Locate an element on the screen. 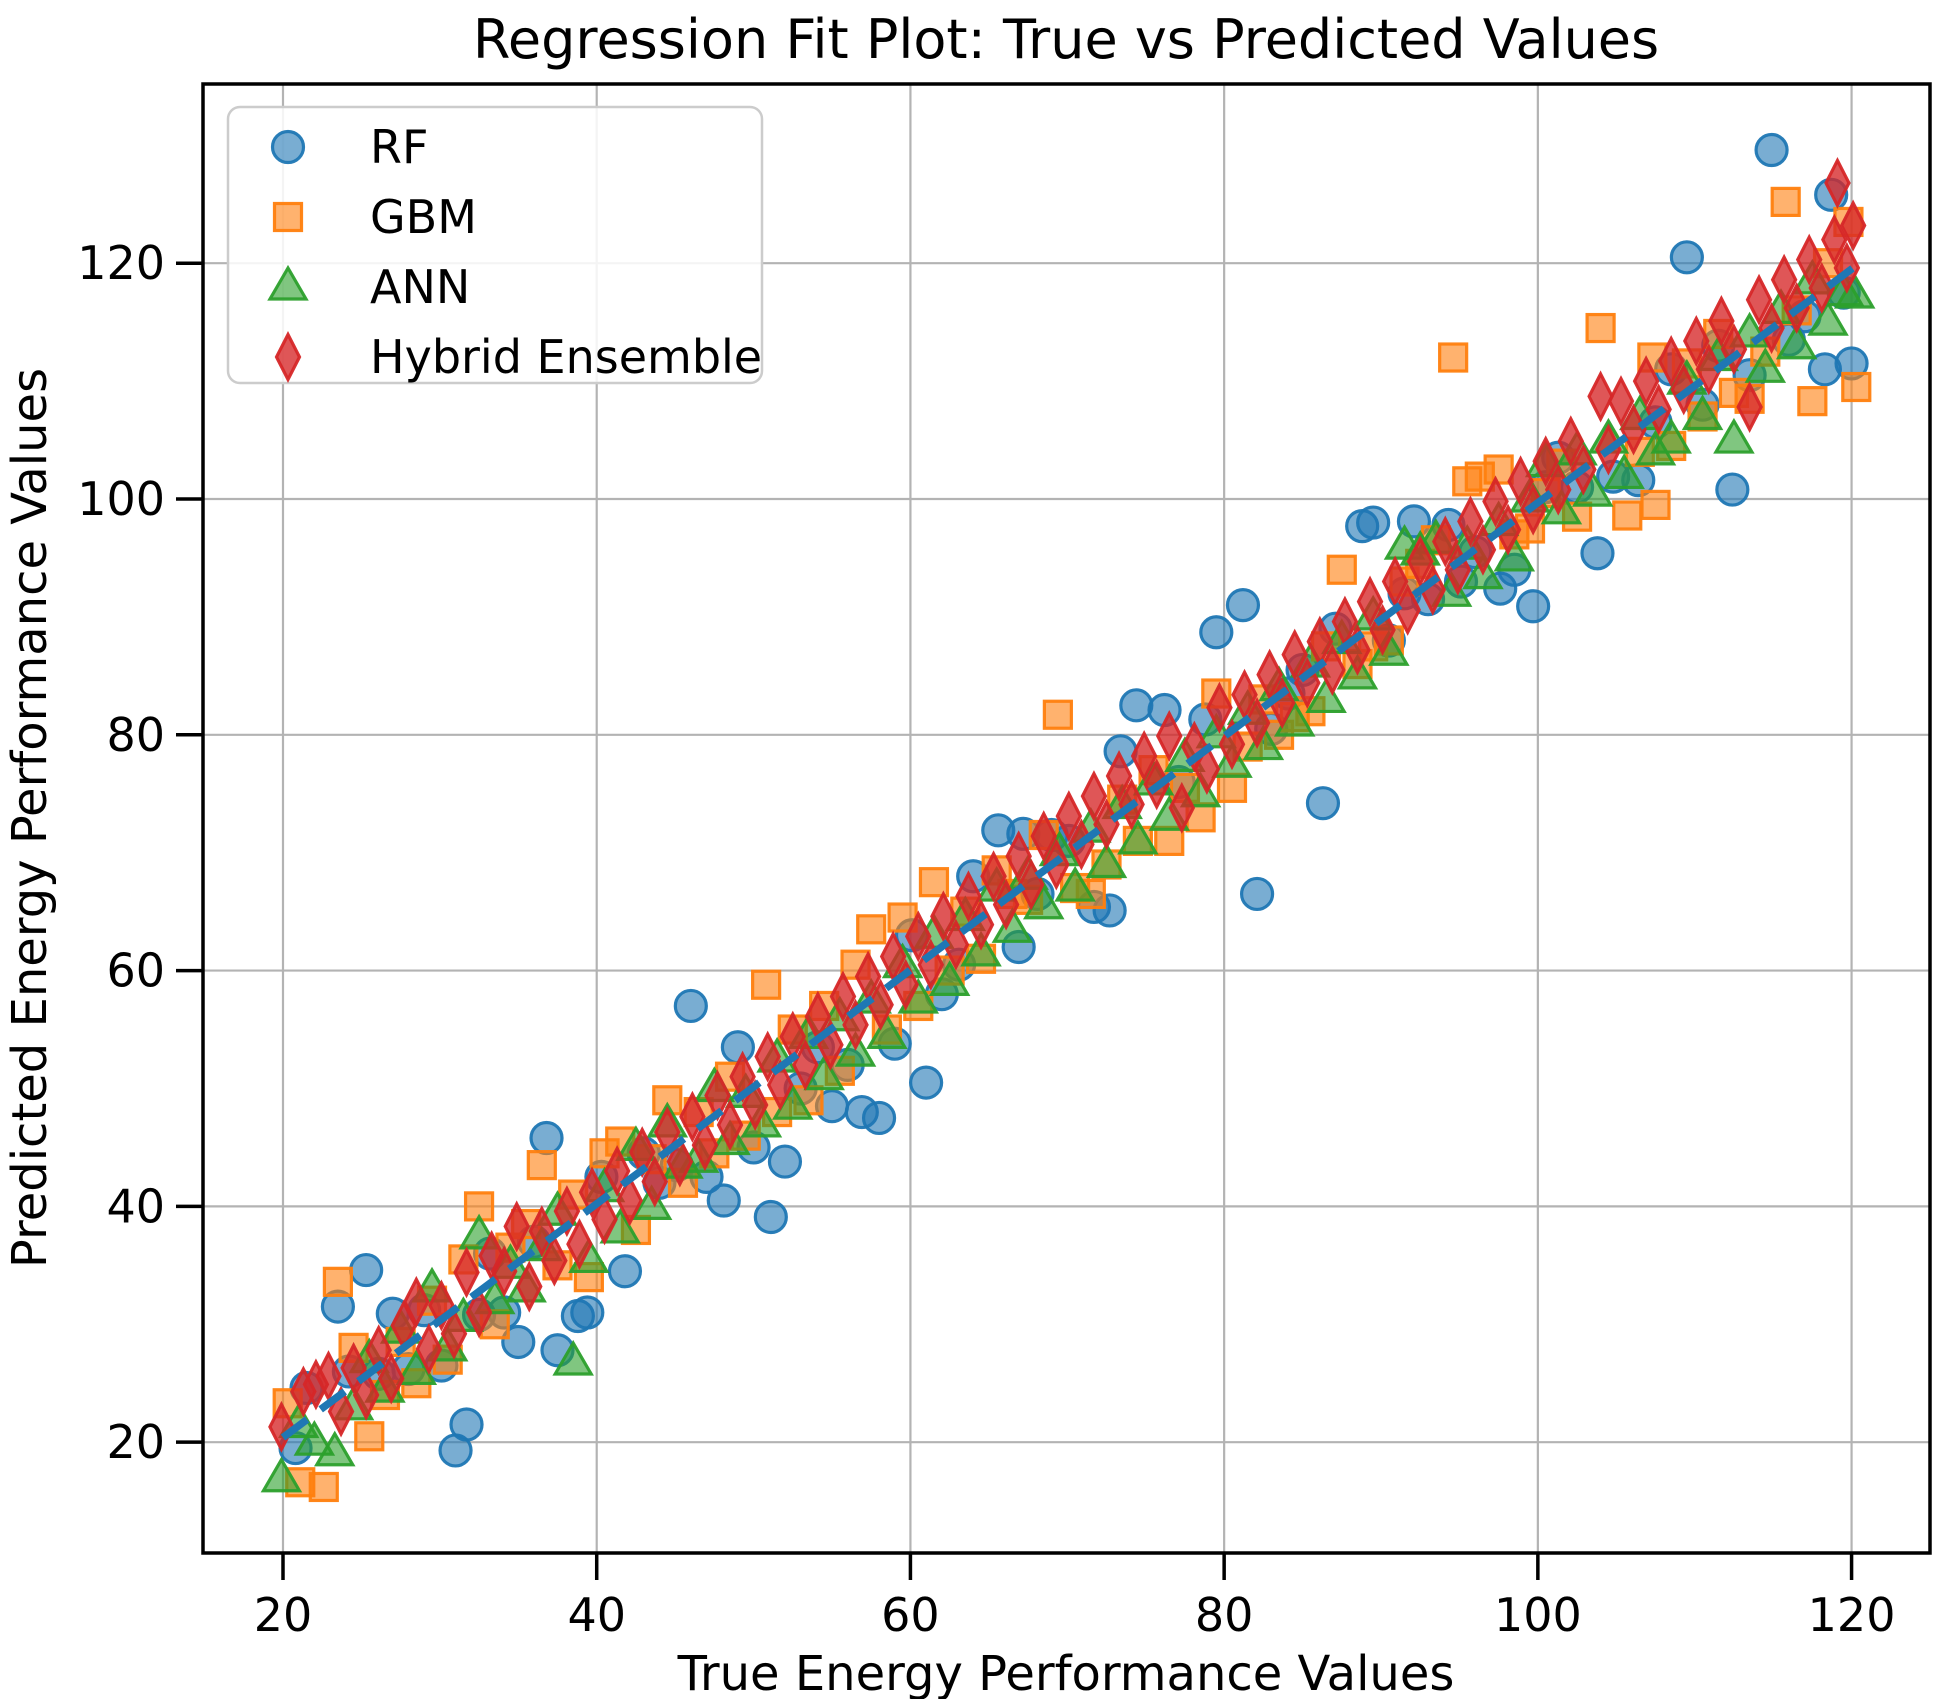 The image size is (1946, 1699). legend-item-hybrid-ensemble: Hybrid Ensemble is located at coordinates (518, 357).